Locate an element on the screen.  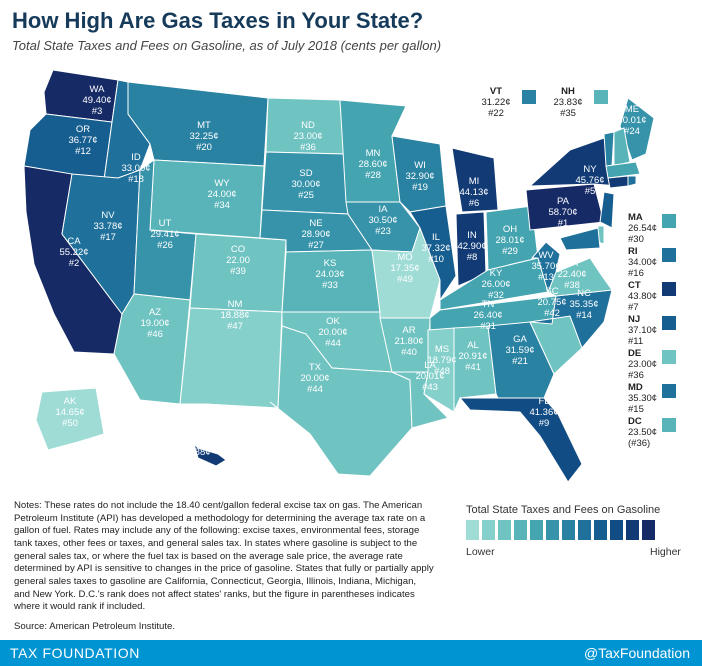
footer-bar: TAX FOUNDATION @TaxFoundation is located at coordinates (351, 653).